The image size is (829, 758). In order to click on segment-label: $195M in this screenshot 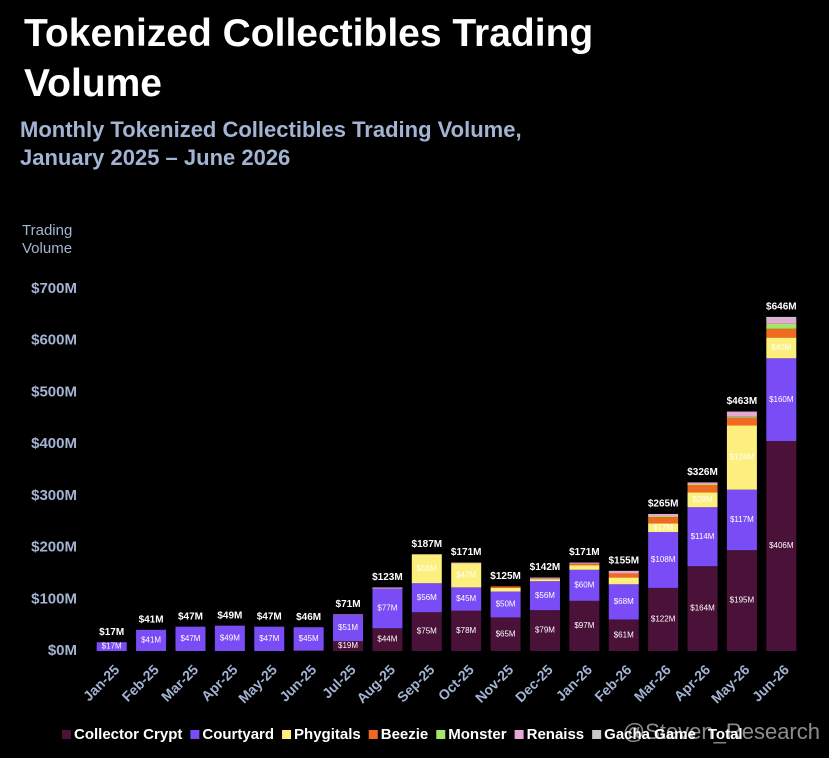, I will do `click(742, 600)`.